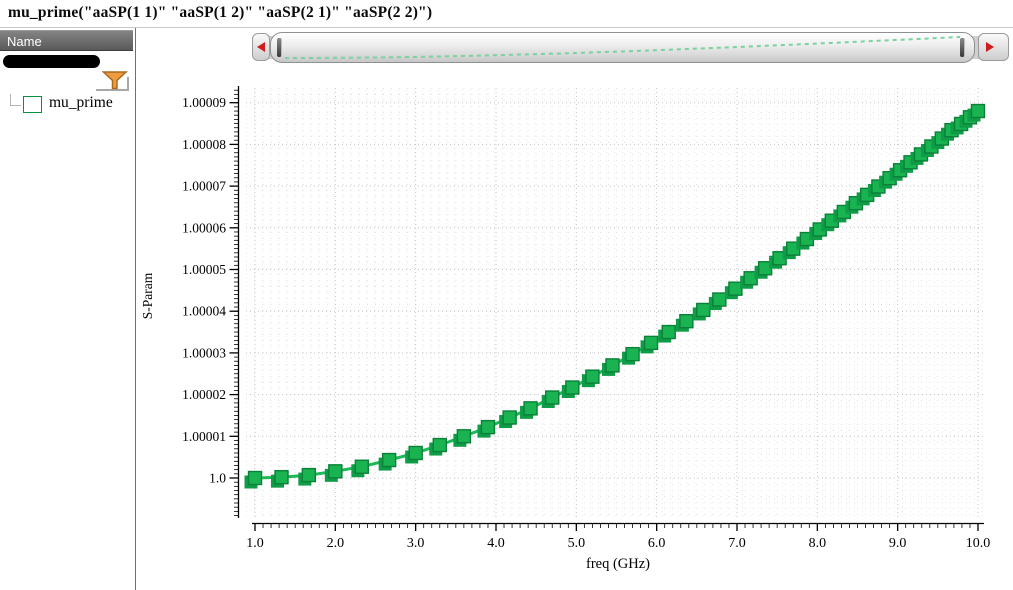 The image size is (1013, 590). I want to click on trace-color-swatch, so click(32, 104).